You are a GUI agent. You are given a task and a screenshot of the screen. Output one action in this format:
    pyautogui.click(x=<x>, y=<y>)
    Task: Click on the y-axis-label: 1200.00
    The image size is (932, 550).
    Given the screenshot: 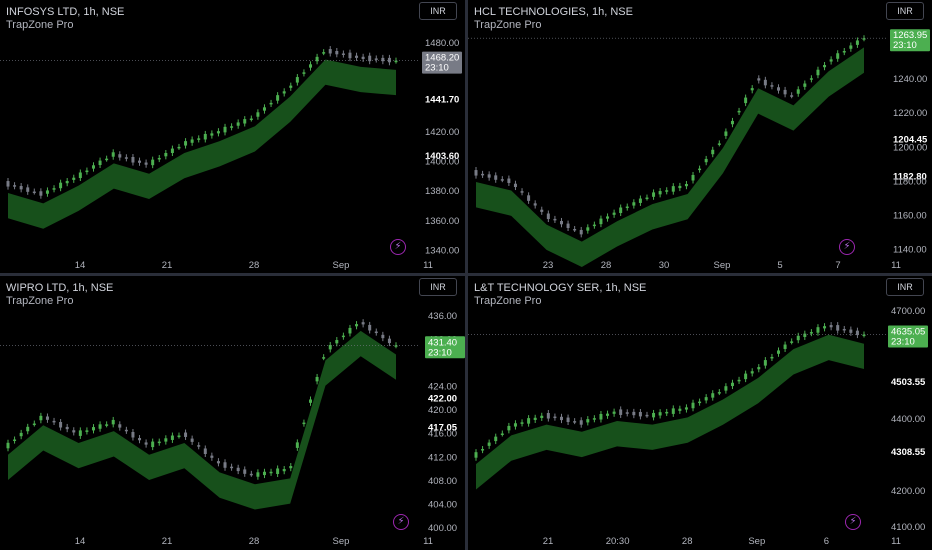 What is the action you would take?
    pyautogui.click(x=910, y=147)
    